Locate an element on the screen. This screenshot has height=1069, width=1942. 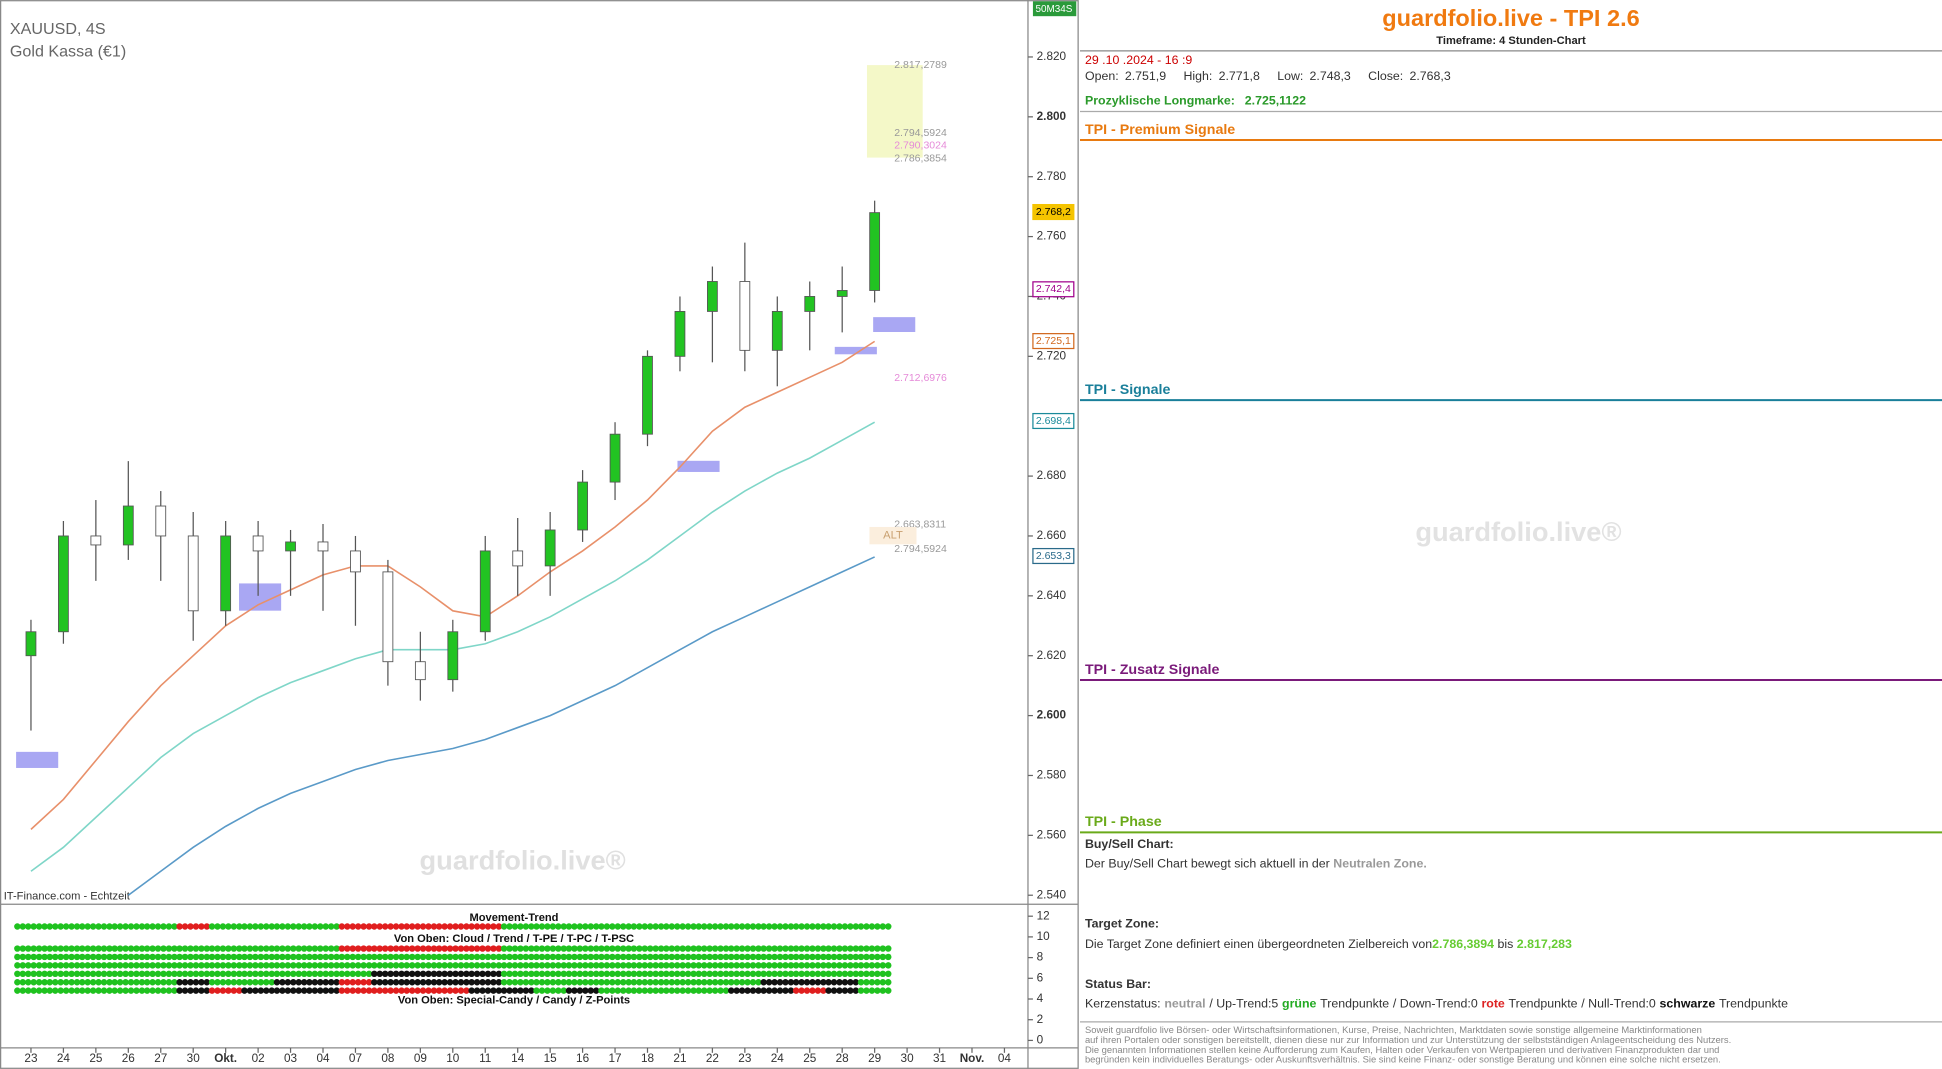
x-tick-label: 17 is located at coordinates (615, 1058).